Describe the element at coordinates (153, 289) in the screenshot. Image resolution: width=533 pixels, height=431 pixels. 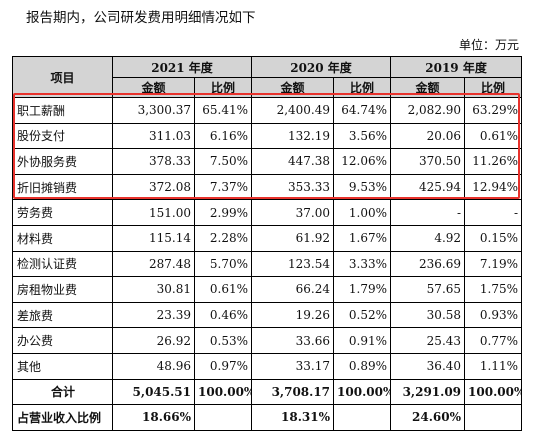
I see `row-value: 30.81` at that location.